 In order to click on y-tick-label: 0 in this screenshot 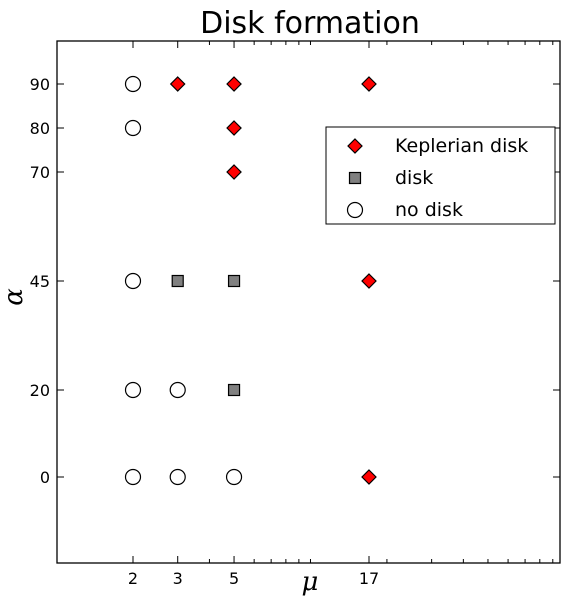, I will do `click(45, 477)`.